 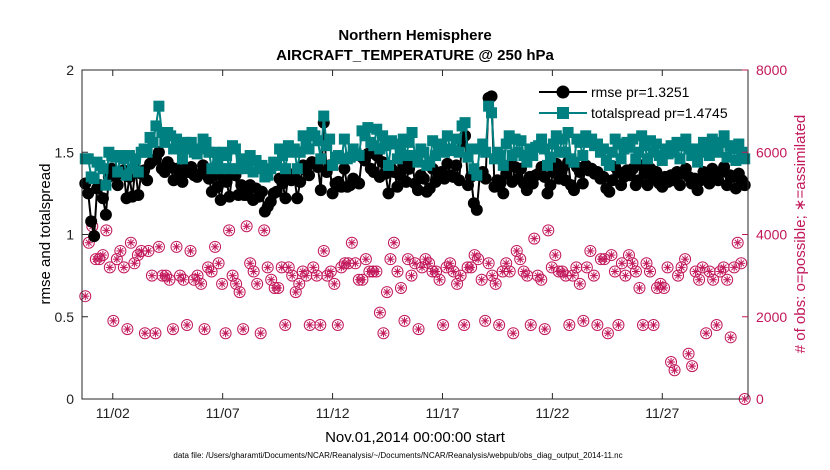 What do you see at coordinates (414, 35) in the screenshot?
I see `chart-title: Northern Hemisphere` at bounding box center [414, 35].